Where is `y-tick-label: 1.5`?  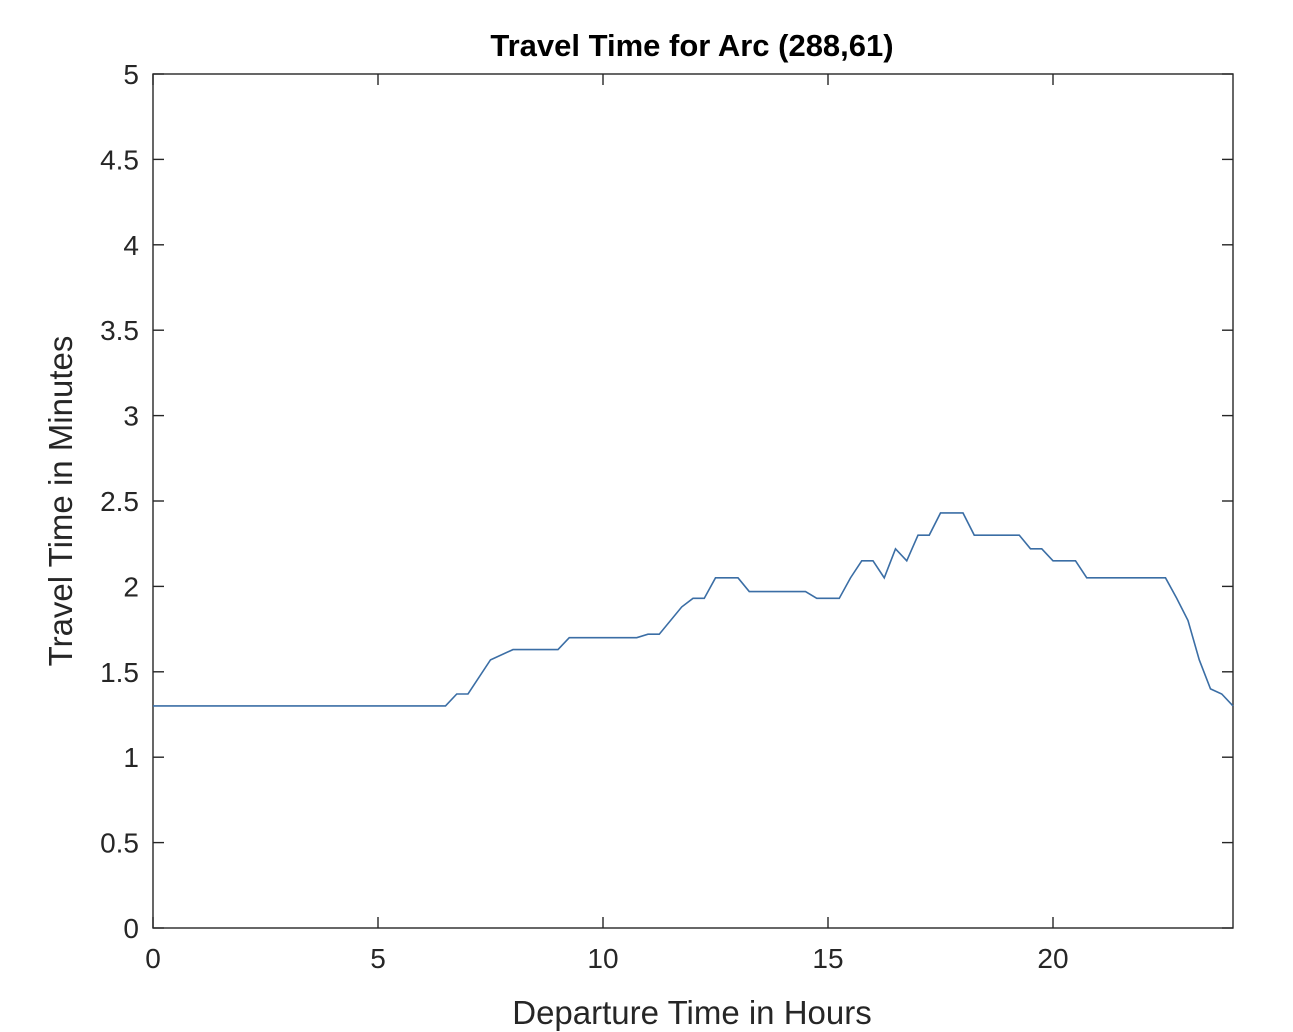
y-tick-label: 1.5 is located at coordinates (119, 672).